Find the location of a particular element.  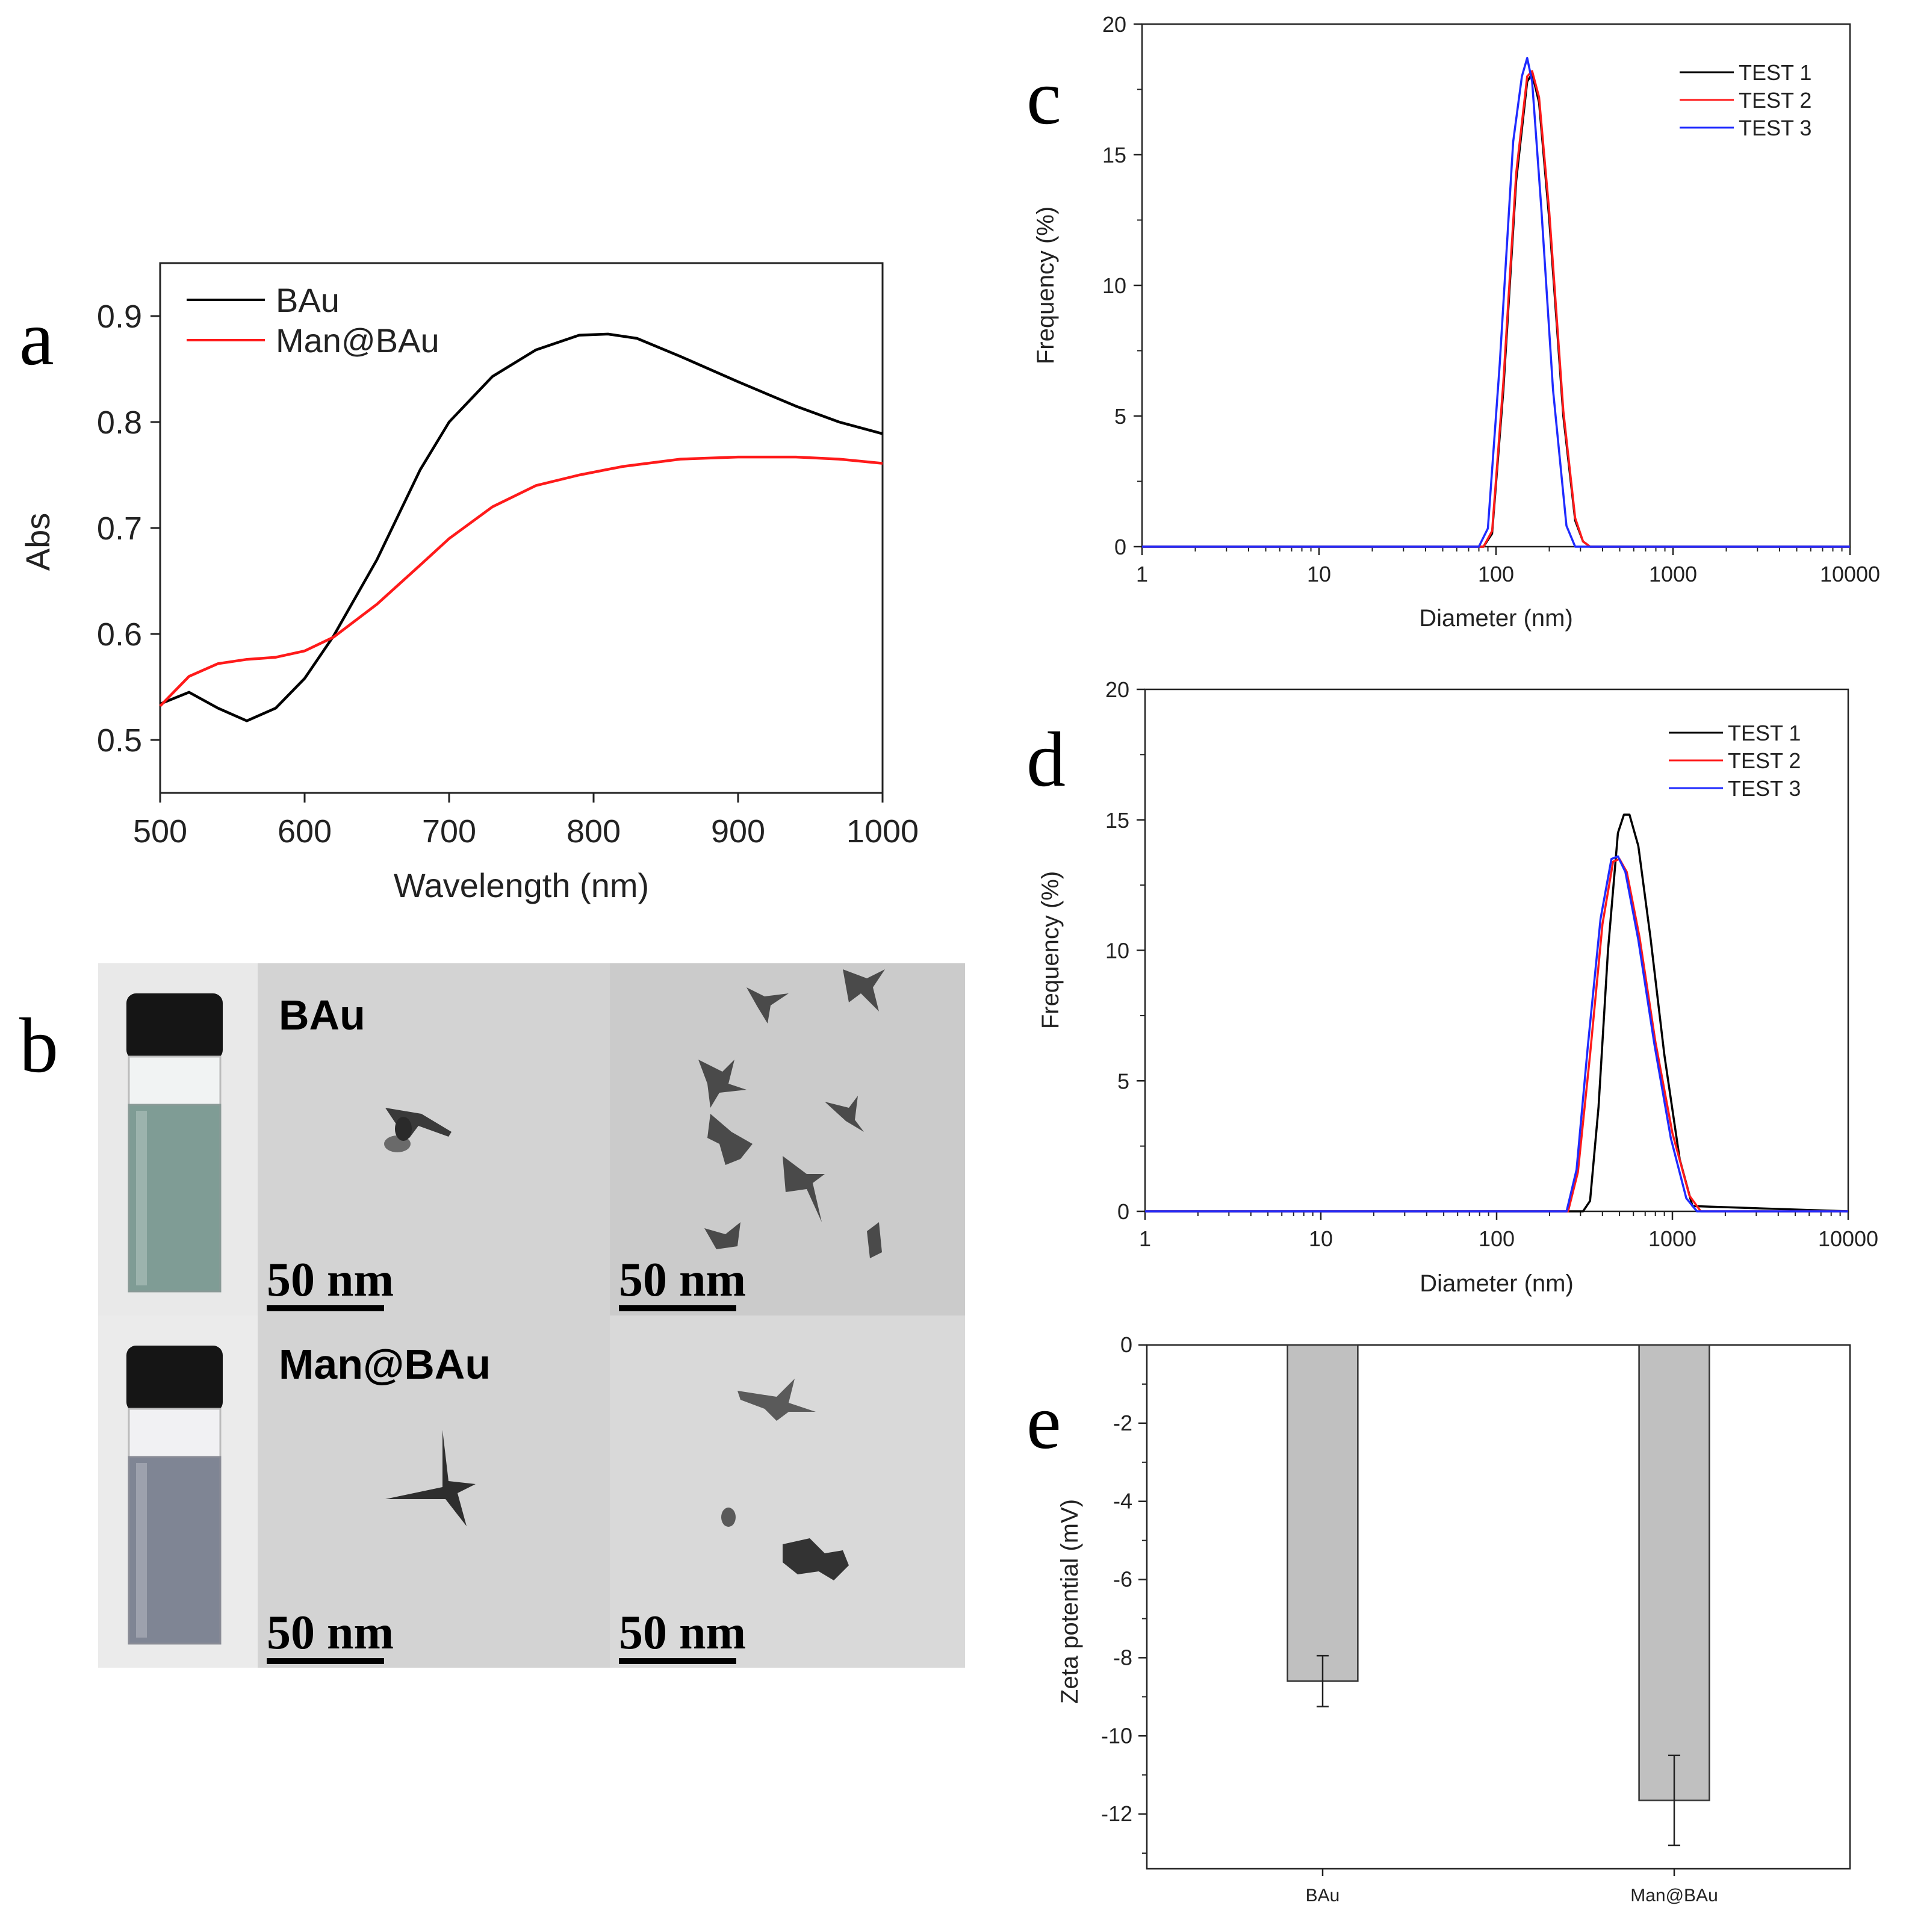

panel-label-c: c is located at coordinates (1043, 97).